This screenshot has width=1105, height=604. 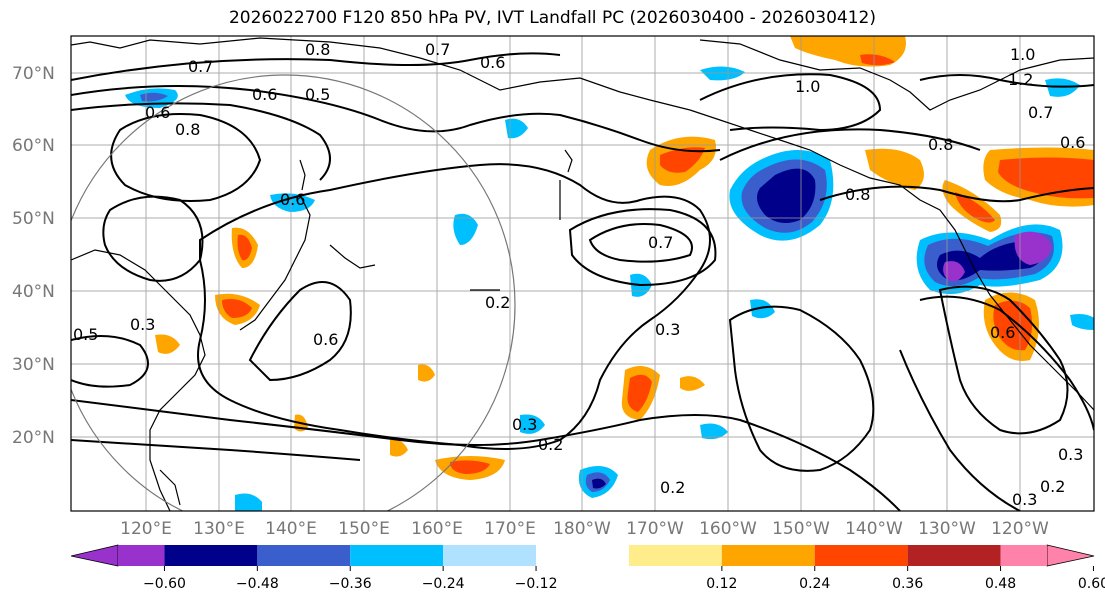 I want to click on lat-label: 30°N, so click(x=33, y=365).